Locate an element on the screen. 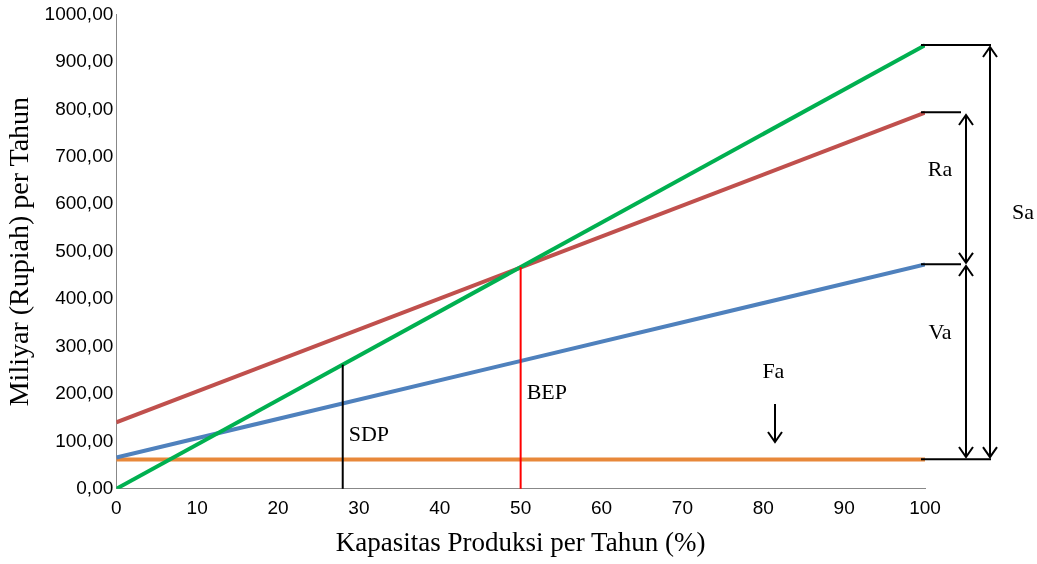 The height and width of the screenshot is (564, 1037). y-axis-title: Miliyar (Rupiah) per Tahun is located at coordinates (19, 251).